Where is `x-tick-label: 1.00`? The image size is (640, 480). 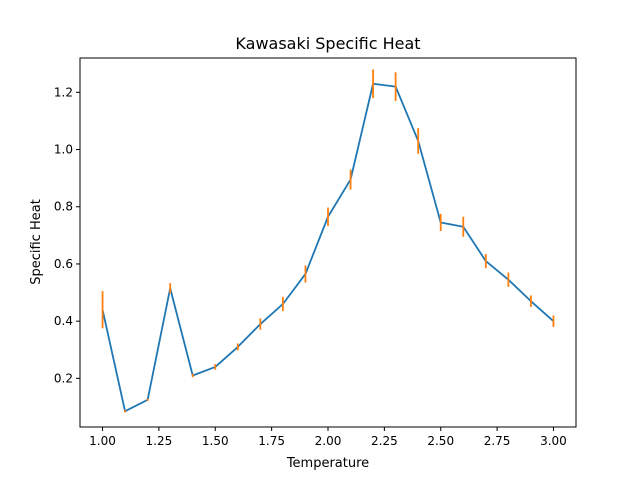 x-tick-label: 1.00 is located at coordinates (102, 441).